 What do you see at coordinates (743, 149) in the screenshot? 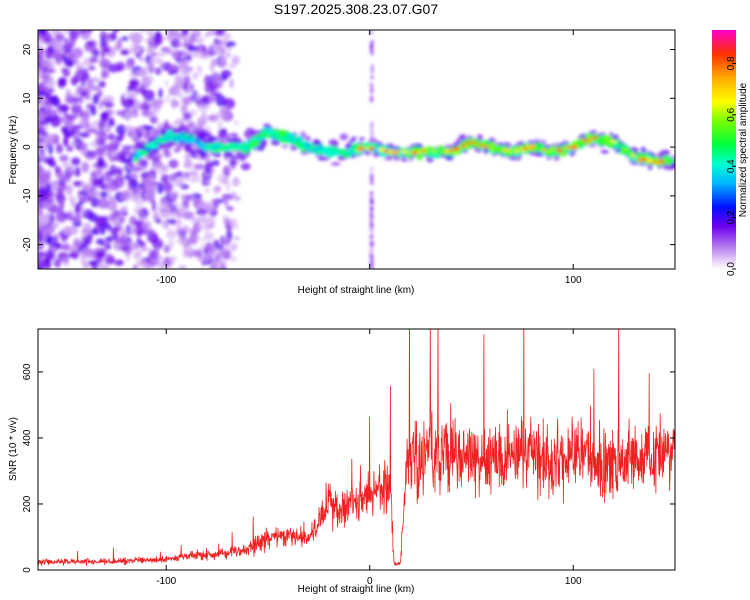
I see `colorbar-label: Normalized spectral amplitude` at bounding box center [743, 149].